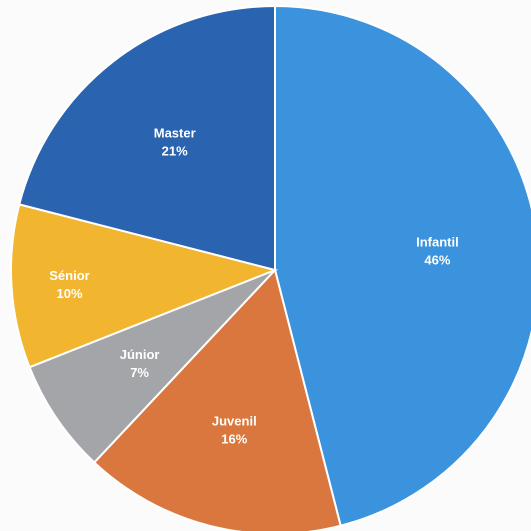  I want to click on slice-percent-label: 16%, so click(234, 439).